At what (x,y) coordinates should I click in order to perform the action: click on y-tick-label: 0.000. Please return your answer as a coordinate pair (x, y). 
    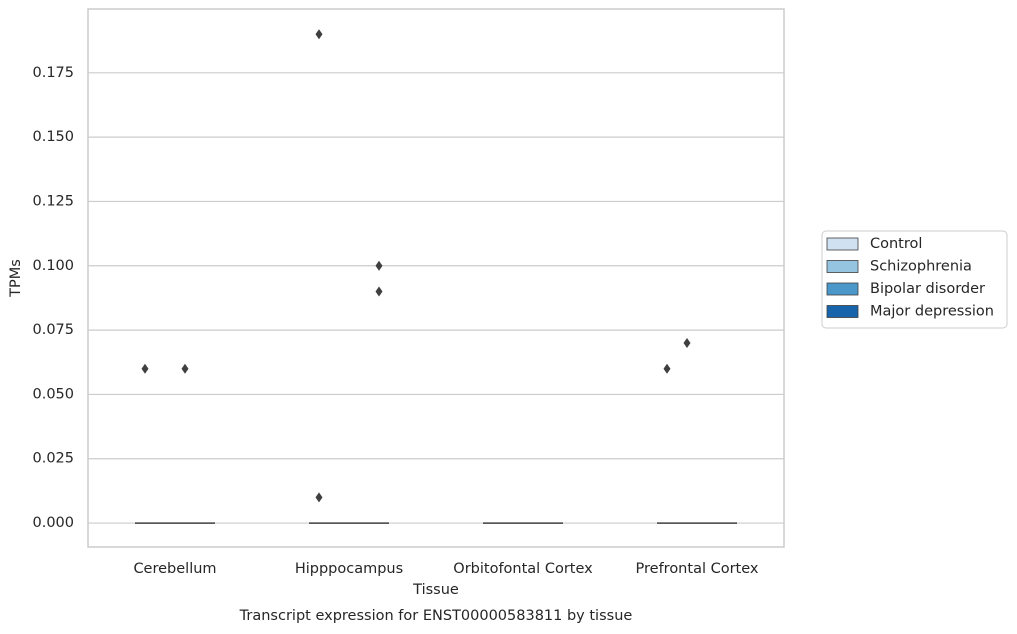
    Looking at the image, I should click on (53, 523).